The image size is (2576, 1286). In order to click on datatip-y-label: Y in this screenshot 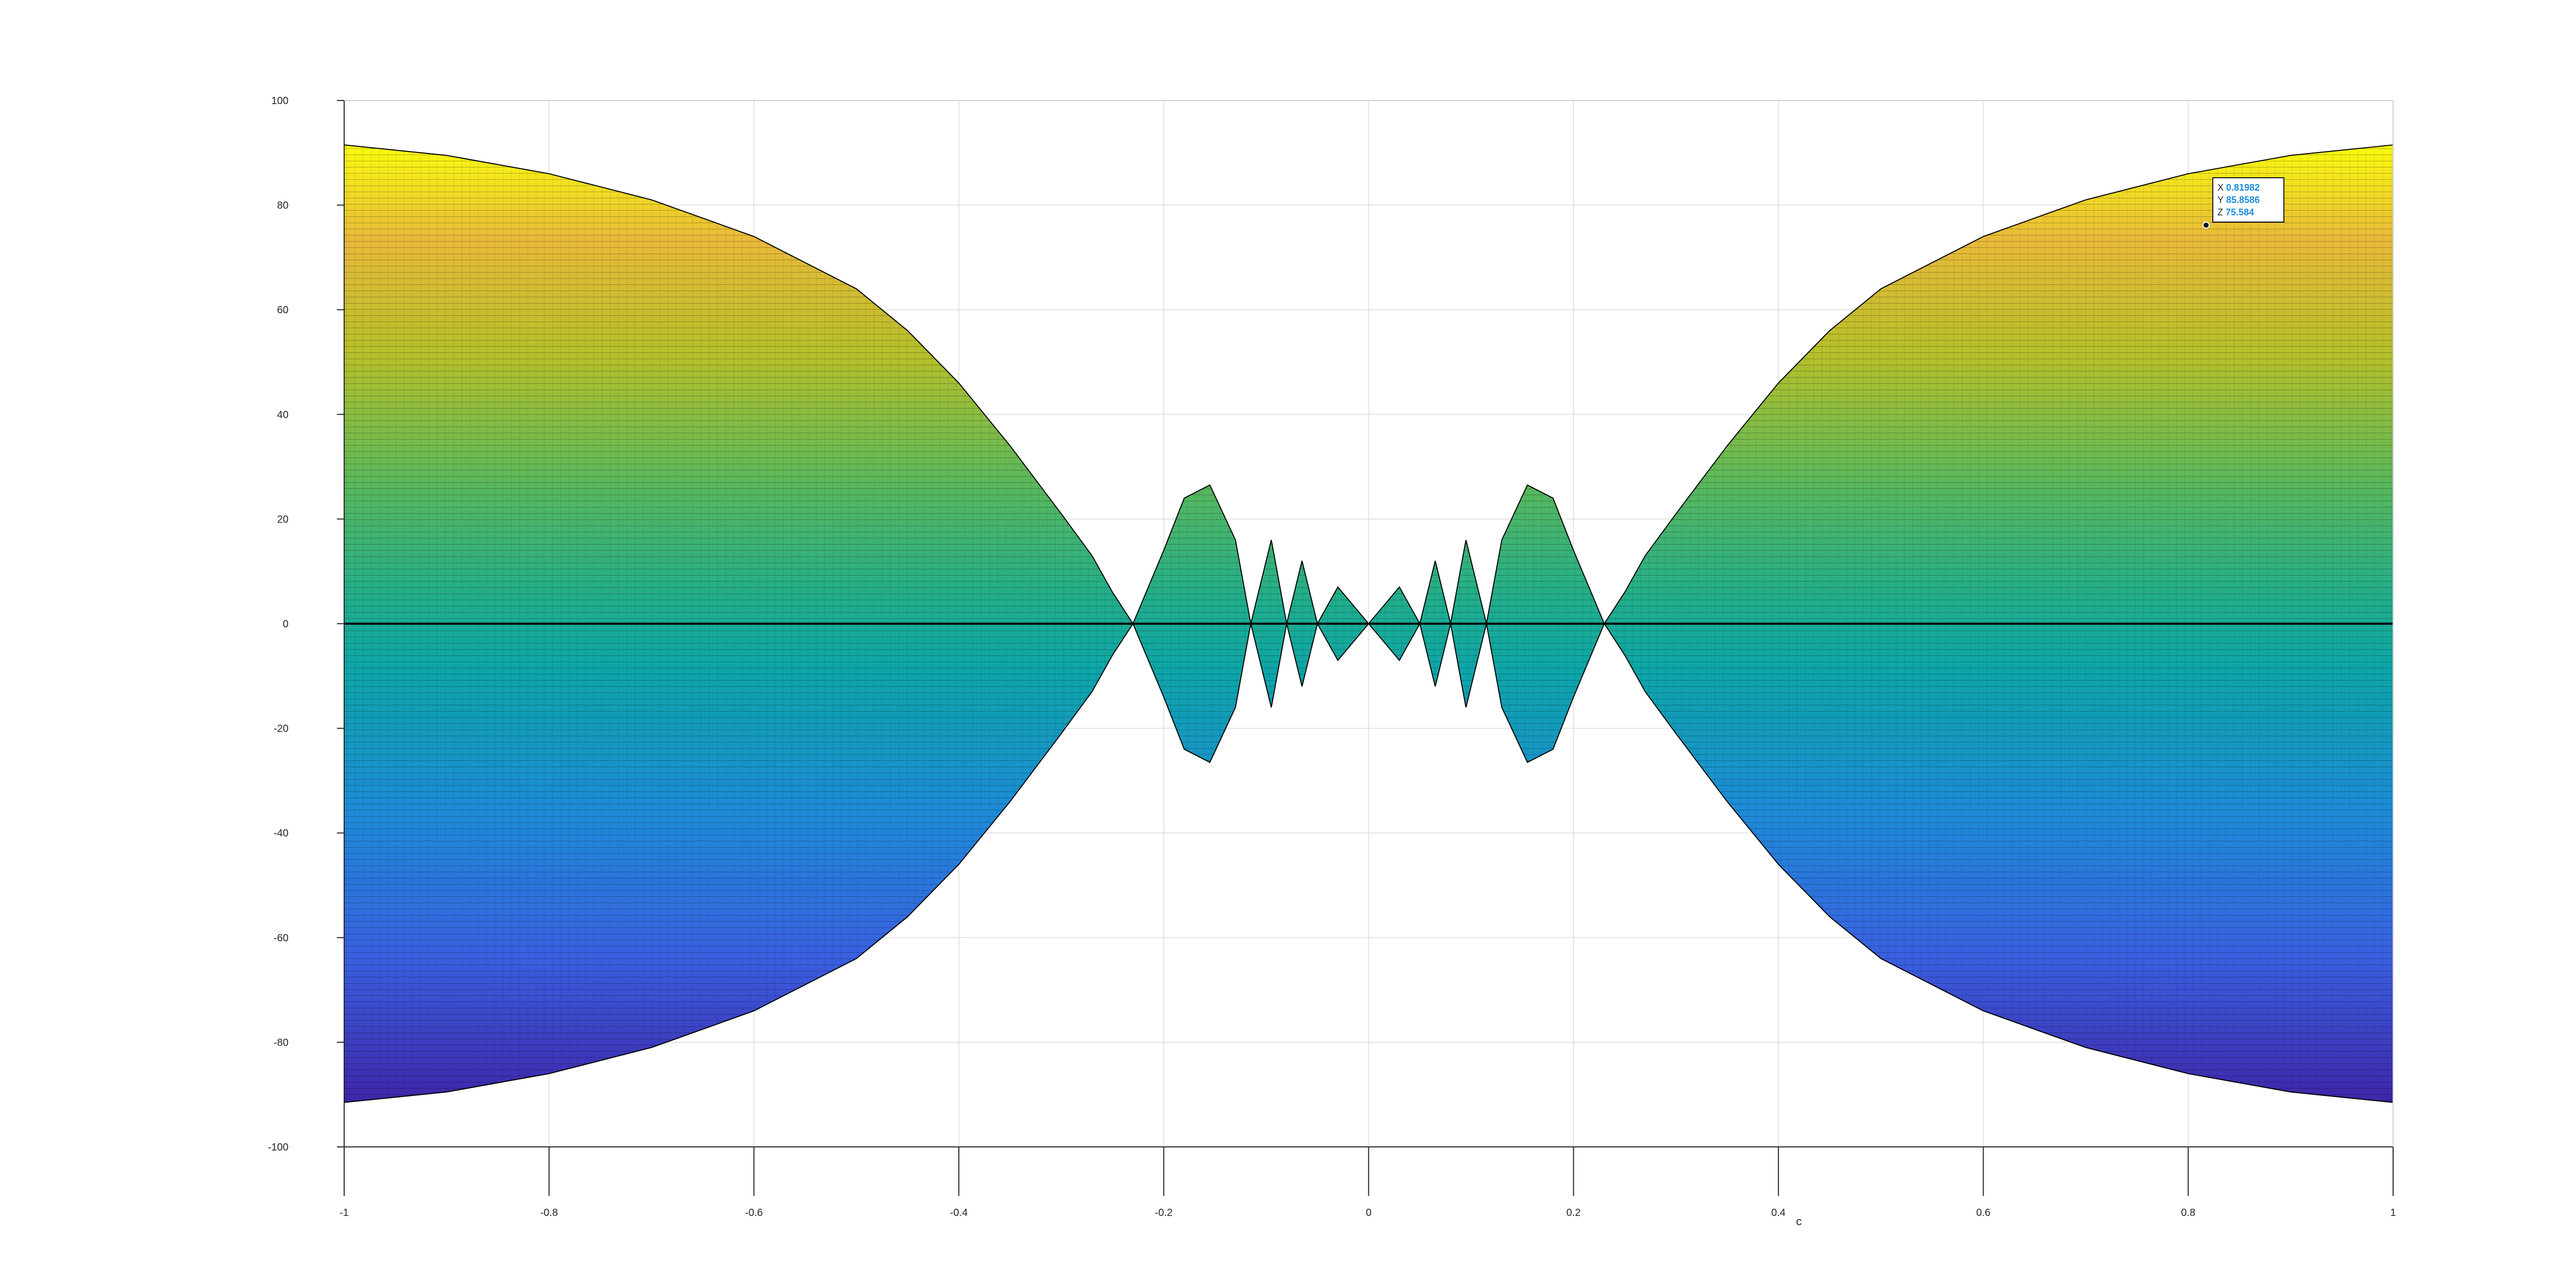, I will do `click(2220, 200)`.